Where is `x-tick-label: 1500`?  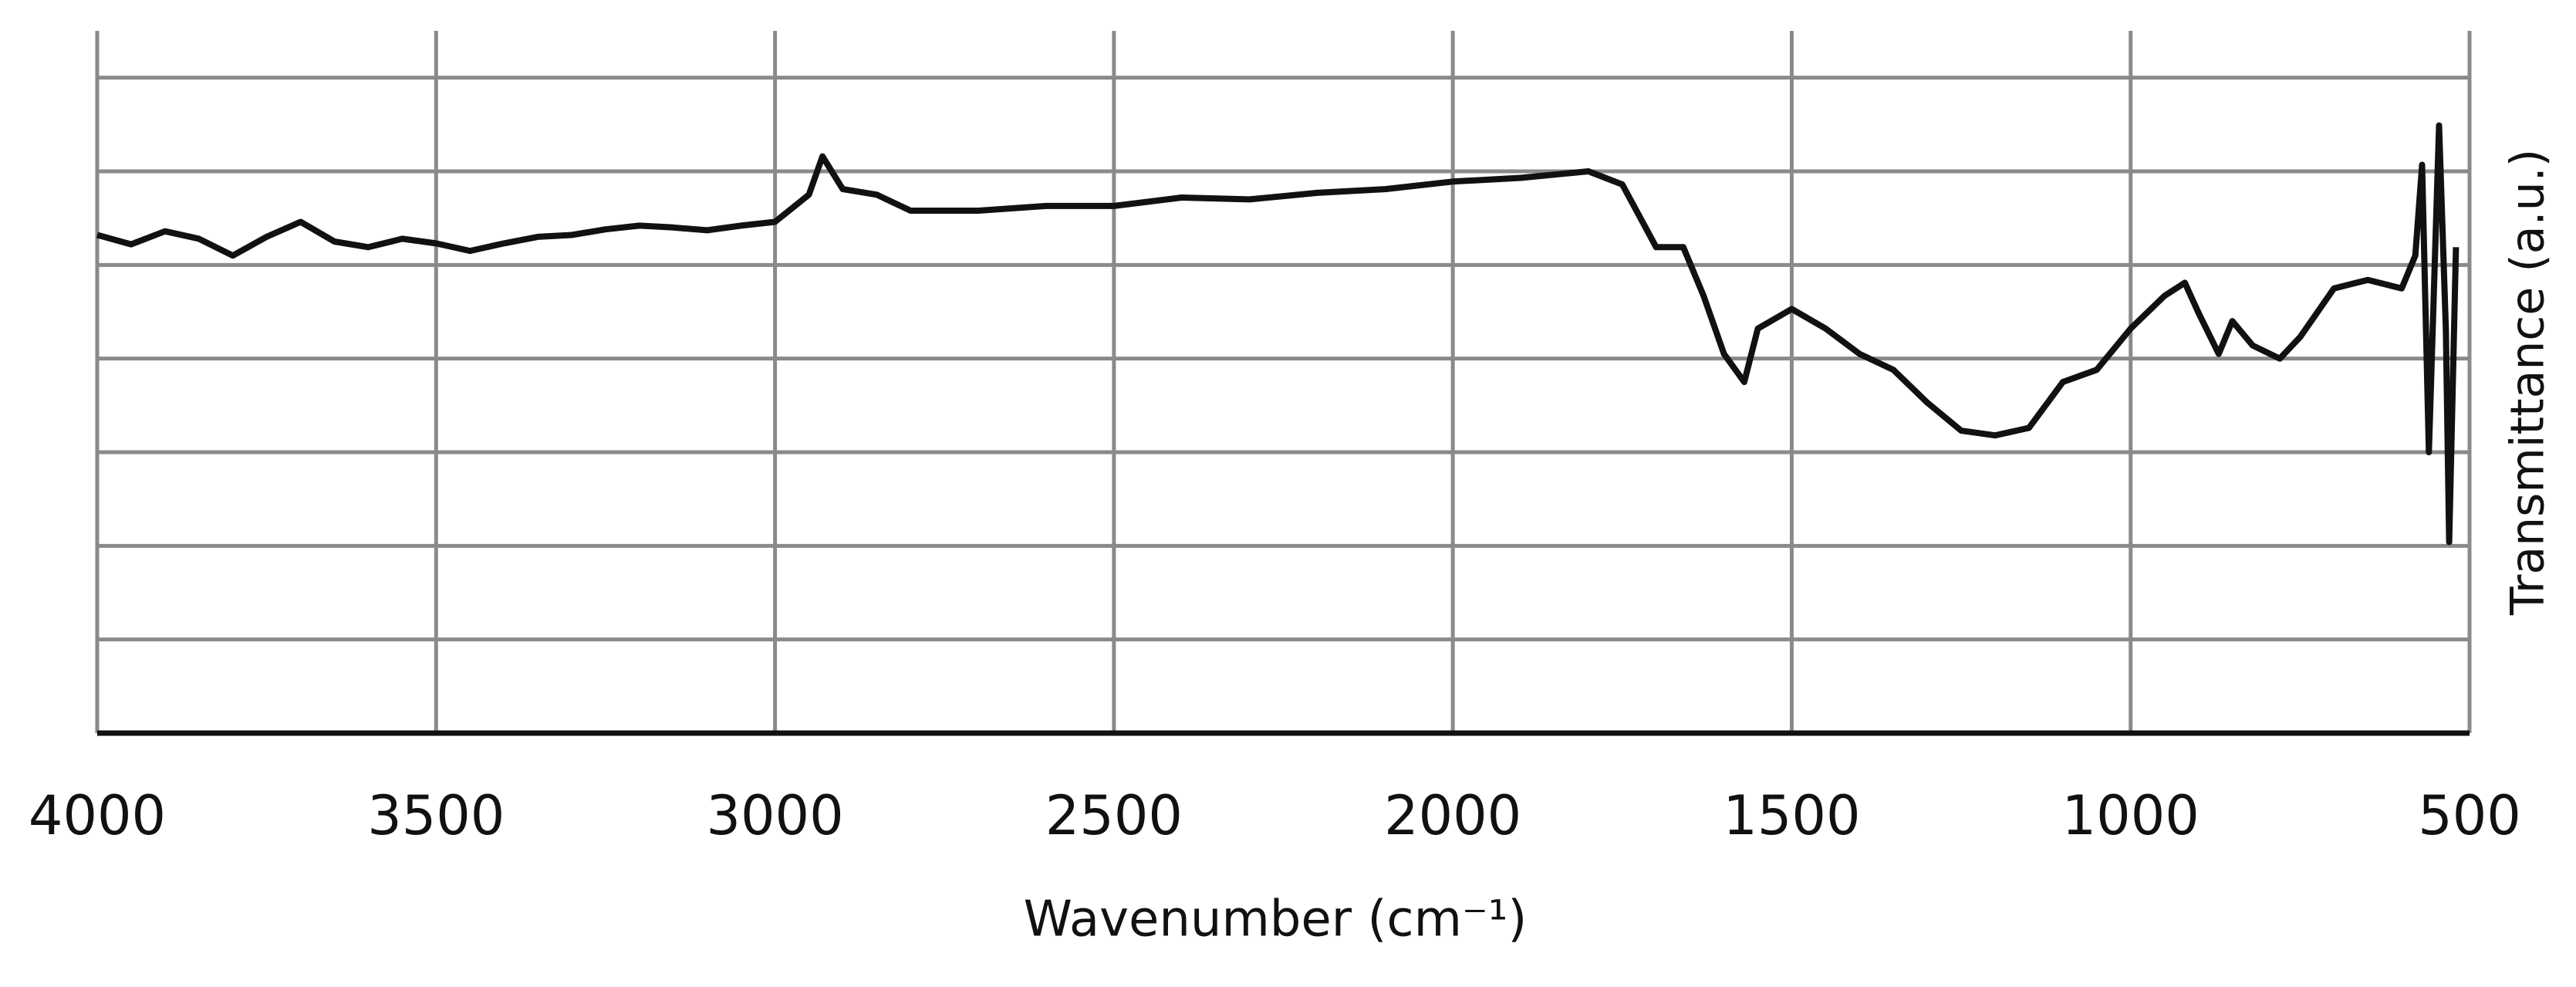 x-tick-label: 1500 is located at coordinates (1792, 815).